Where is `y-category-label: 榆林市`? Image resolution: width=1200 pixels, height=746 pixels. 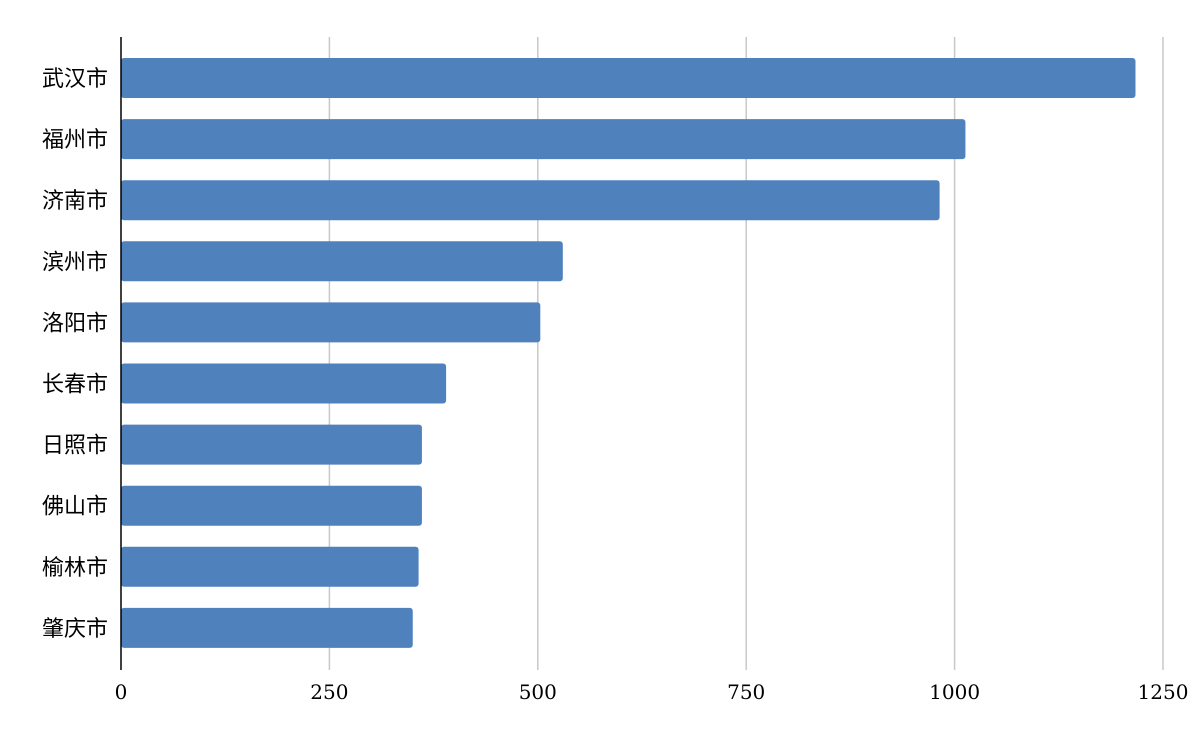
y-category-label: 榆林市 is located at coordinates (75, 568).